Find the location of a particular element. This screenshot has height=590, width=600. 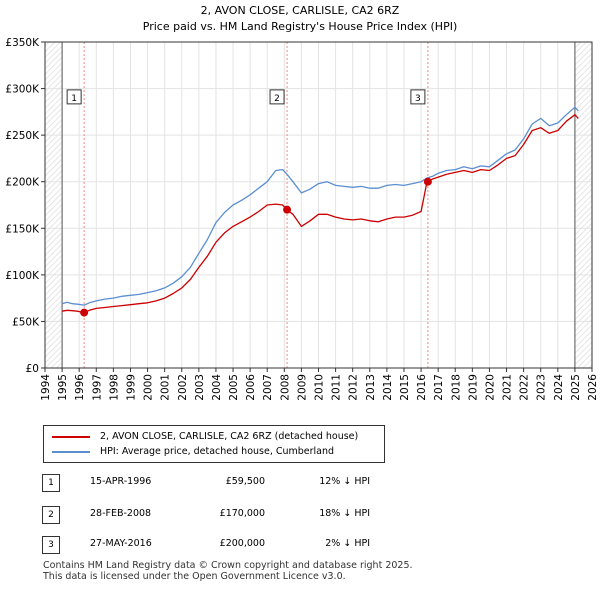

legend-swatch-hpi is located at coordinates (71, 452).